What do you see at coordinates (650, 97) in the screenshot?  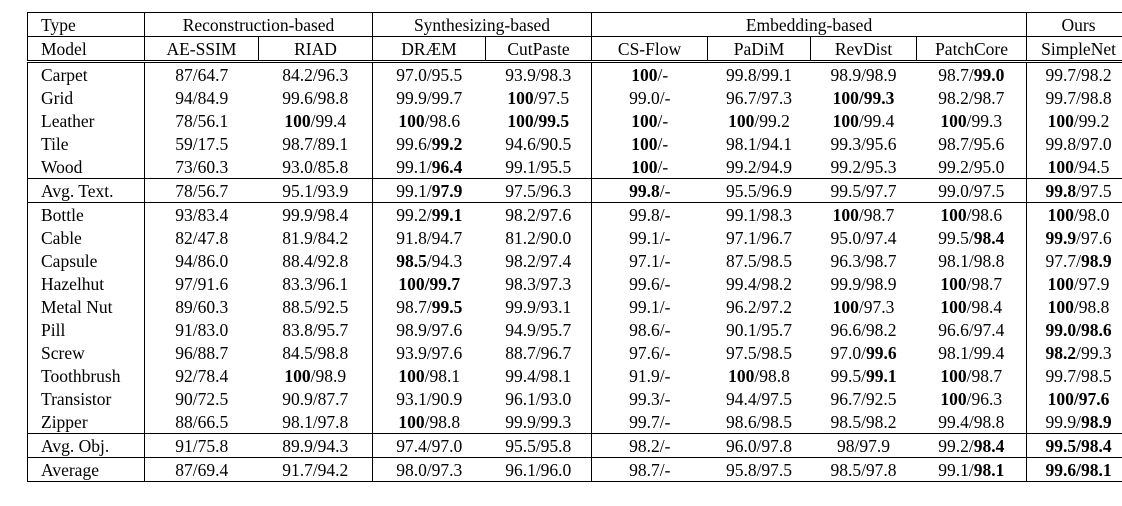 I see `cell-value: 99.0/-` at bounding box center [650, 97].